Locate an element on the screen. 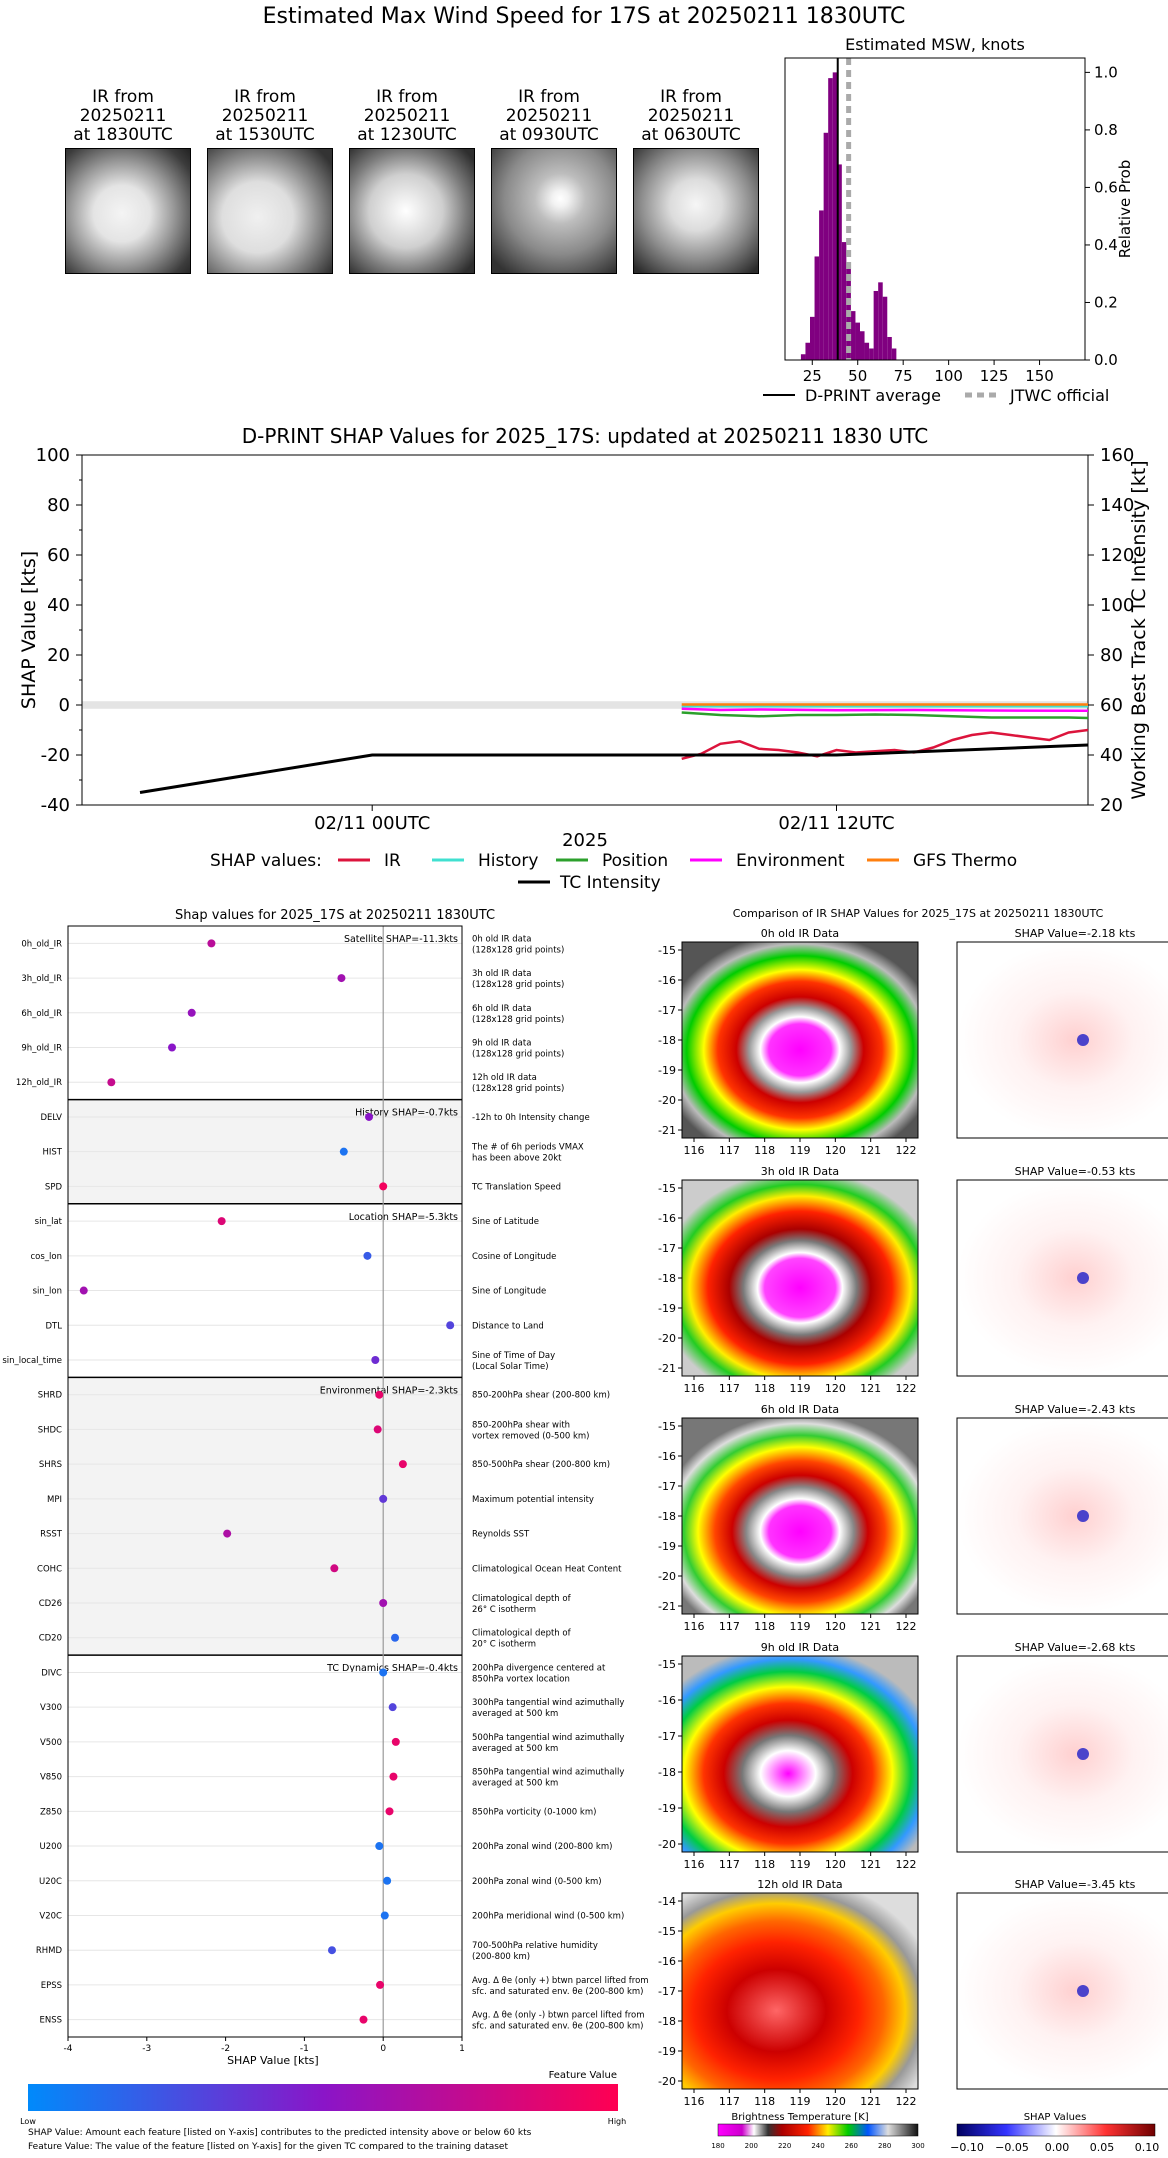 The width and height of the screenshot is (1168, 2158). histogram-x-tick-label: 75 is located at coordinates (903, 376).